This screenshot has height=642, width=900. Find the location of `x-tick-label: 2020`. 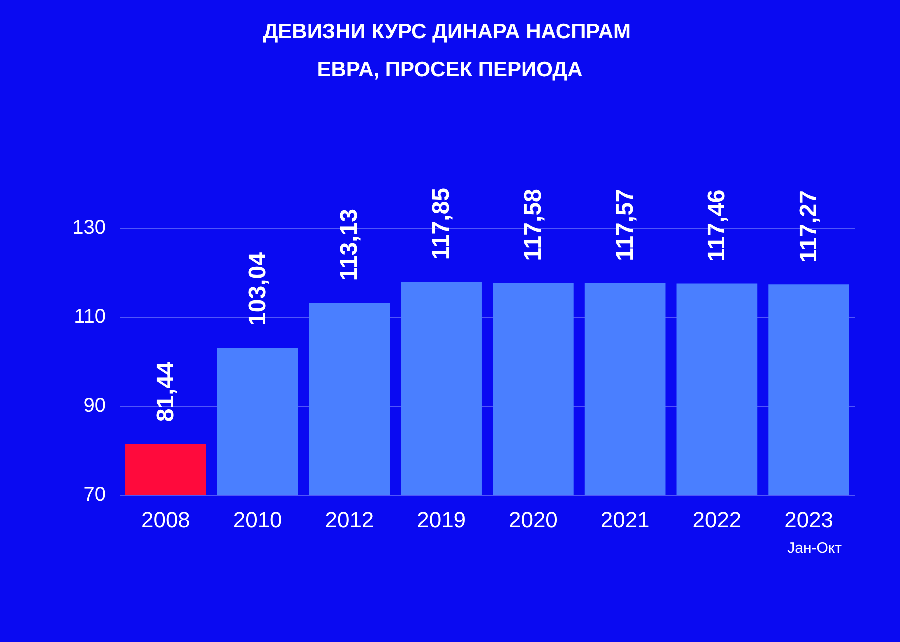

x-tick-label: 2020 is located at coordinates (533, 520).